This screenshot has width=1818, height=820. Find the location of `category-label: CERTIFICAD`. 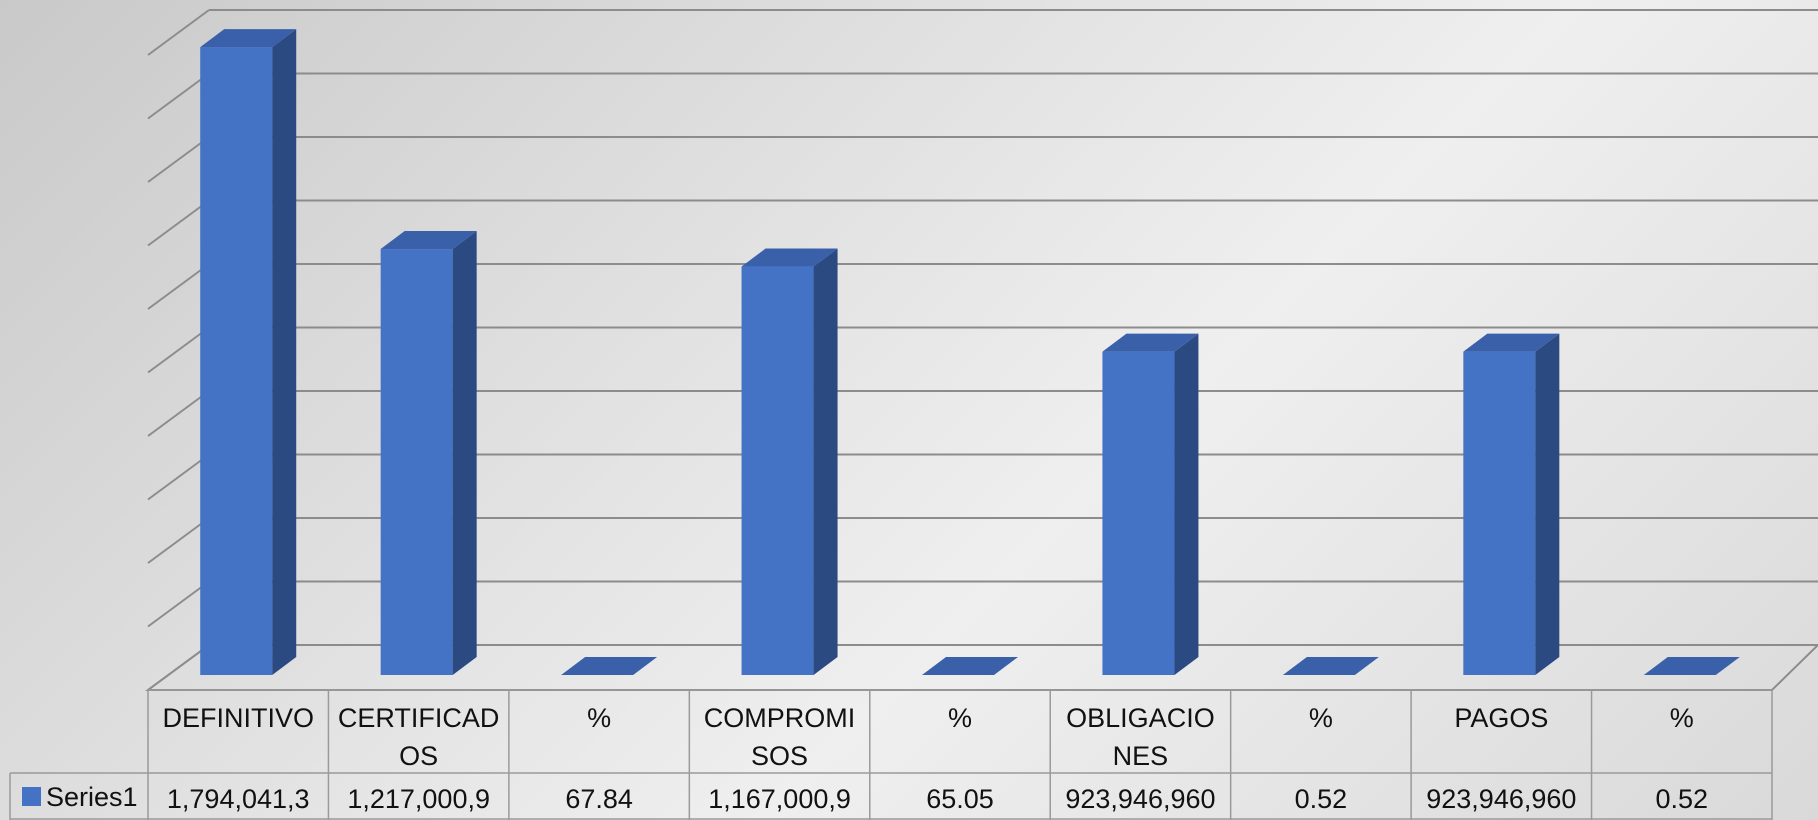

category-label: CERTIFICAD is located at coordinates (419, 718).